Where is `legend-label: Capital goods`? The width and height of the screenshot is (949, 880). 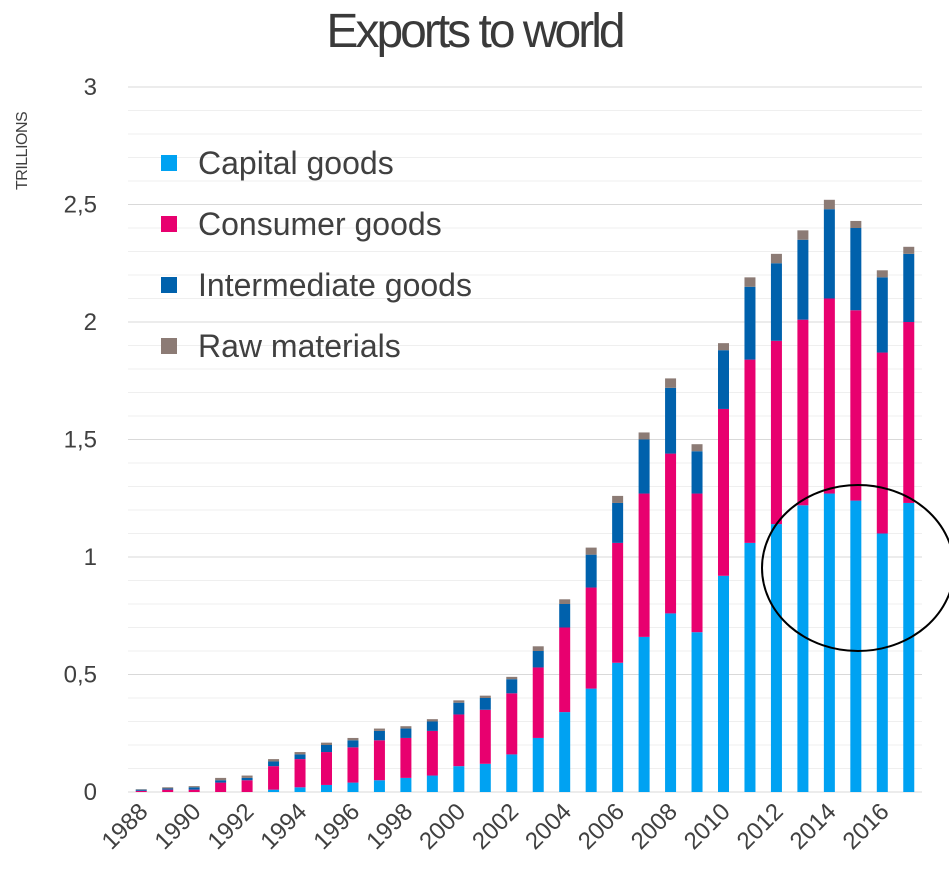
legend-label: Capital goods is located at coordinates (296, 163).